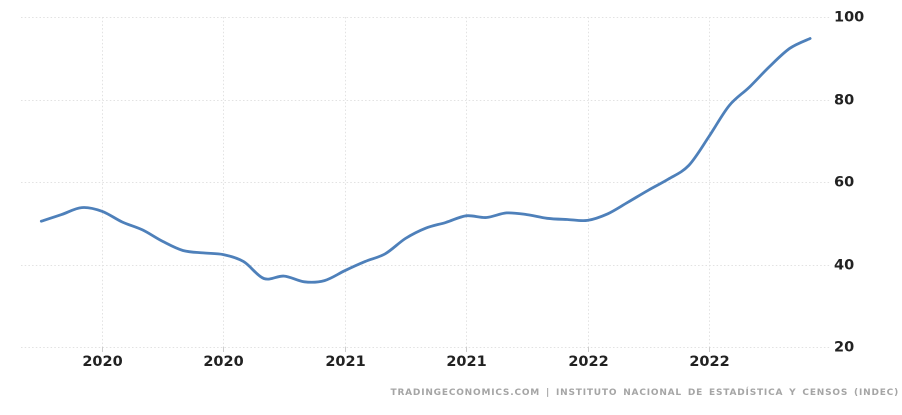 The image size is (902, 415). Describe the element at coordinates (844, 348) in the screenshot. I see `y-axis-label: 20` at that location.